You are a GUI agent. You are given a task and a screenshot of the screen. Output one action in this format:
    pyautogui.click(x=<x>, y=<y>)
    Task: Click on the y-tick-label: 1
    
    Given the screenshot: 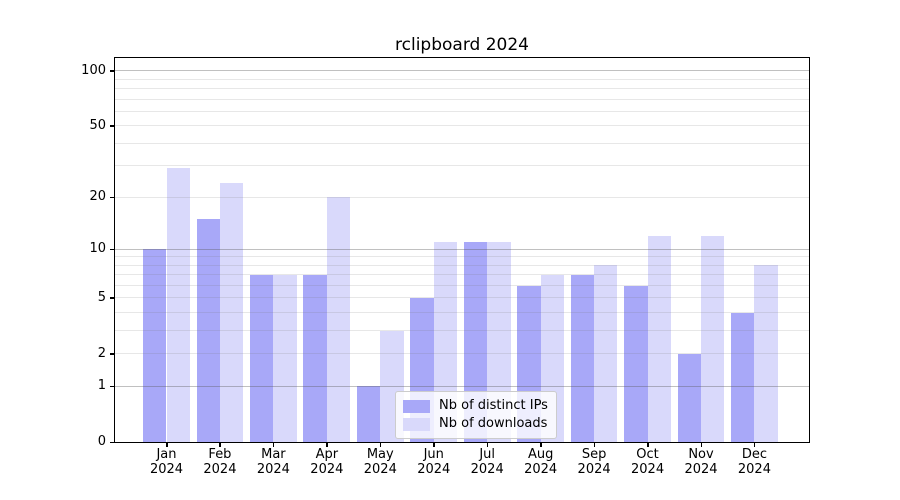 What is the action you would take?
    pyautogui.click(x=101, y=386)
    